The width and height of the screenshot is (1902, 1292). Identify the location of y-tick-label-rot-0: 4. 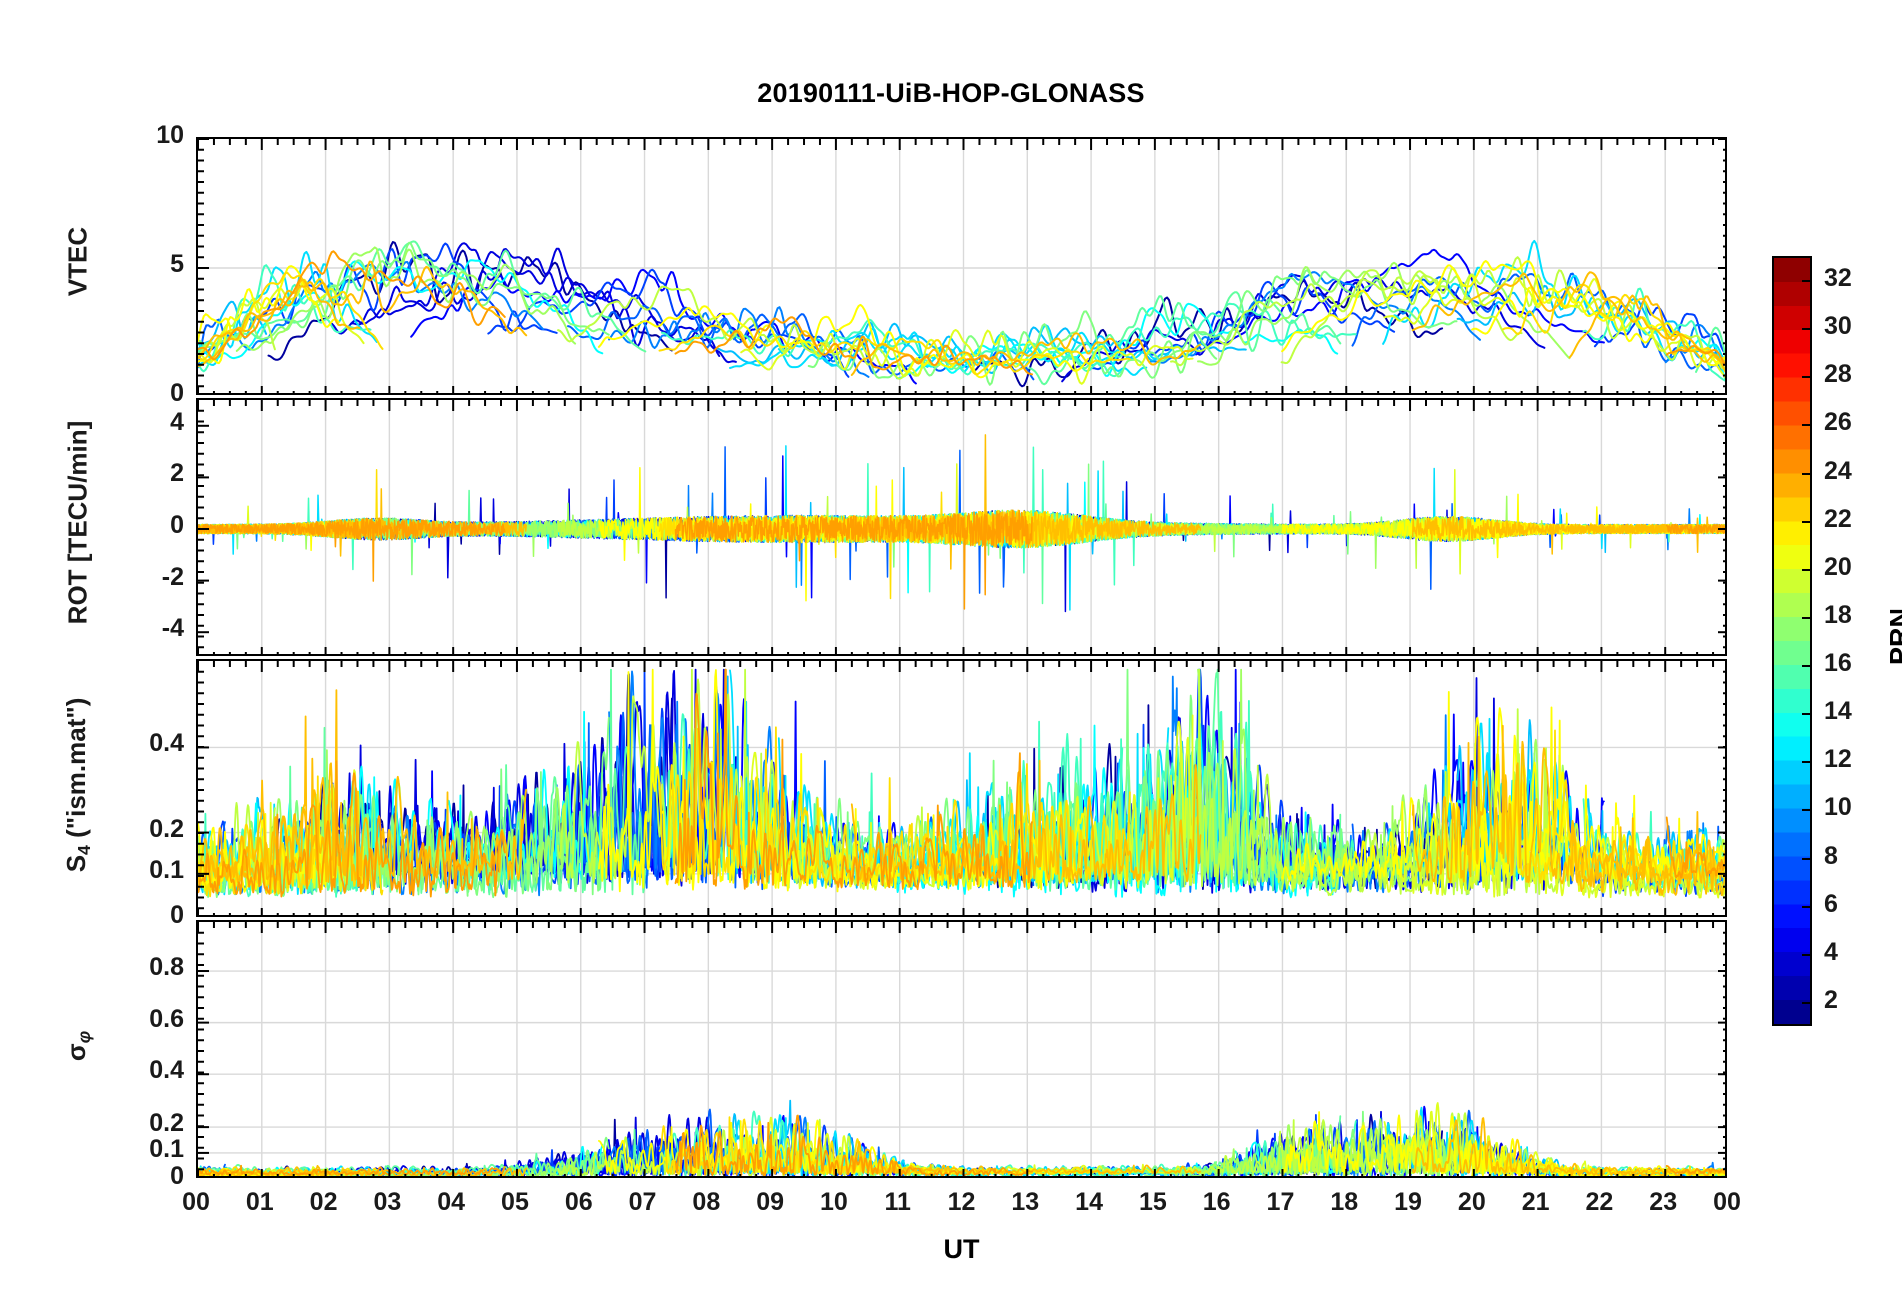
(177, 421).